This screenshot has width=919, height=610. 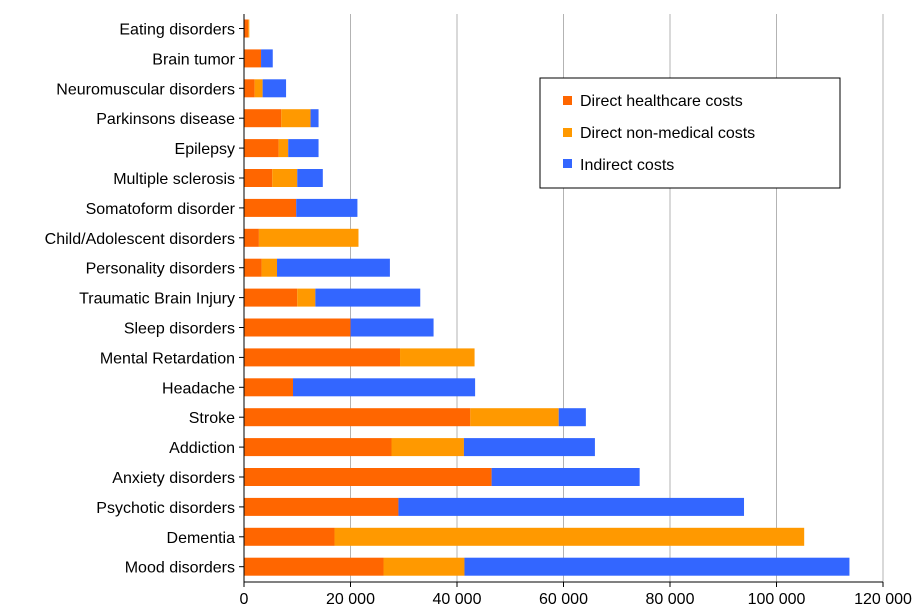 What do you see at coordinates (198, 388) in the screenshot?
I see `category-label-12: Headache` at bounding box center [198, 388].